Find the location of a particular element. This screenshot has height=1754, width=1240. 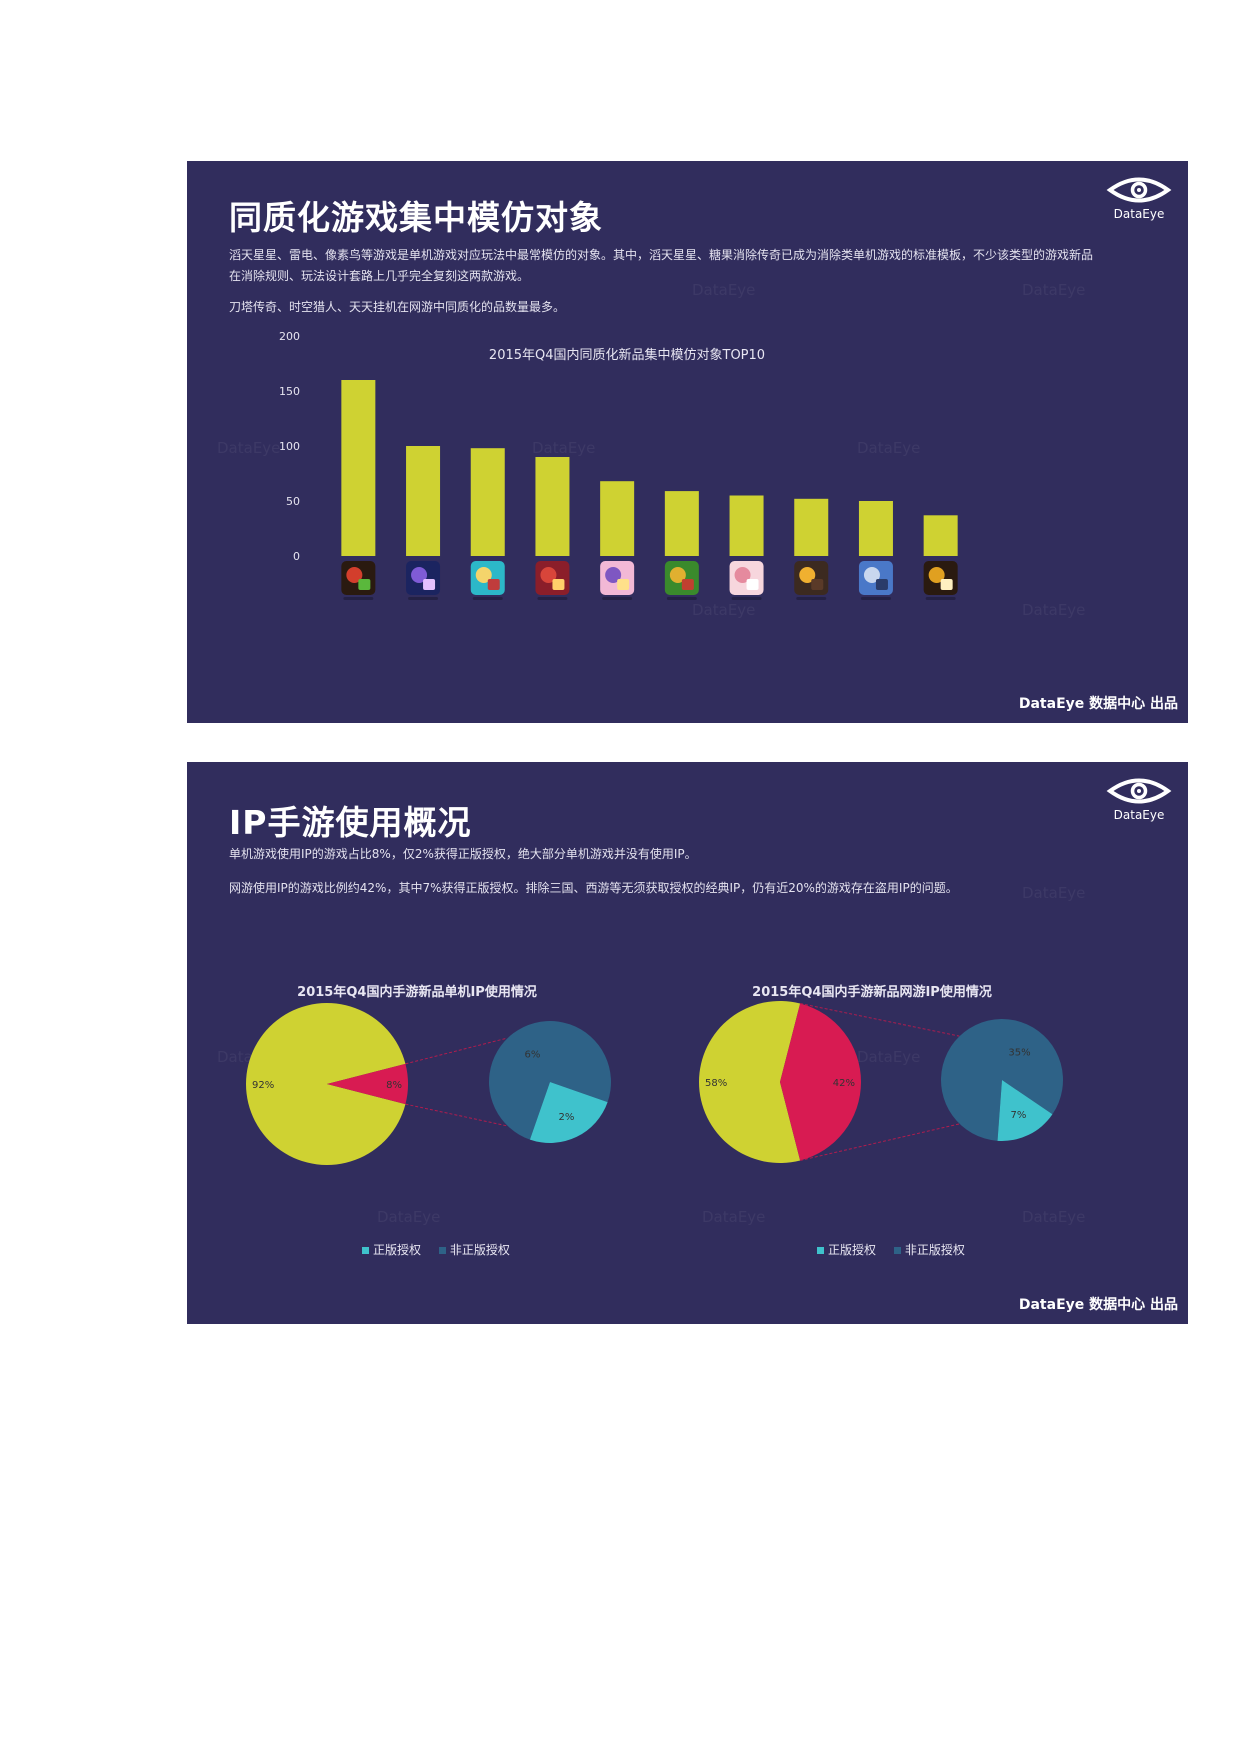

bar-chart: 0 50 100 150 200 is located at coordinates (618, 465).